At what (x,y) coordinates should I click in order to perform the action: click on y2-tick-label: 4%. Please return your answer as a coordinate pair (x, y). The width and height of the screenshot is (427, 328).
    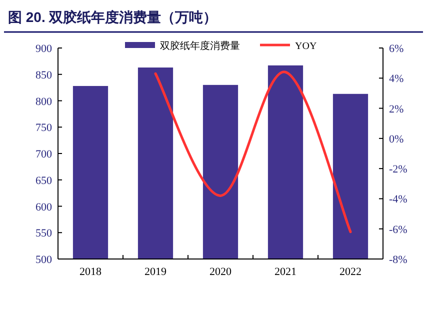
    Looking at the image, I should click on (396, 79).